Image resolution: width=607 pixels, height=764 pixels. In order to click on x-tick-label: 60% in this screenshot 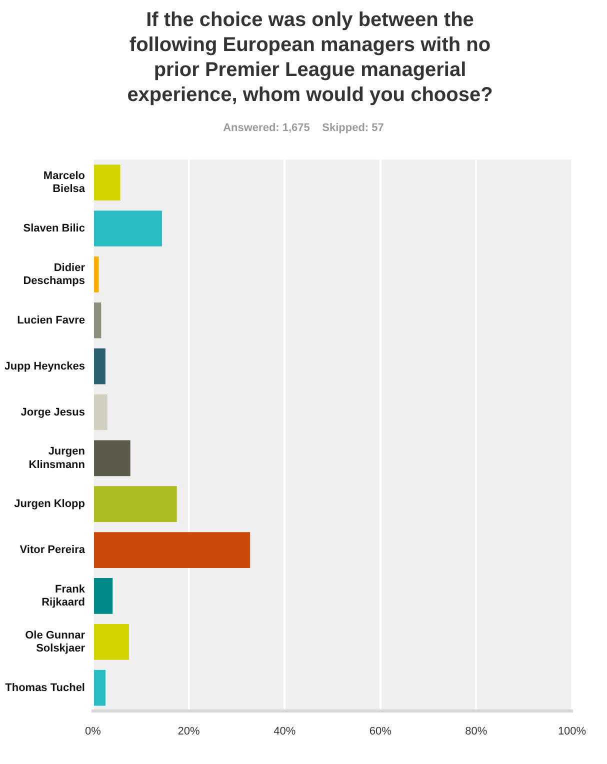, I will do `click(380, 731)`.